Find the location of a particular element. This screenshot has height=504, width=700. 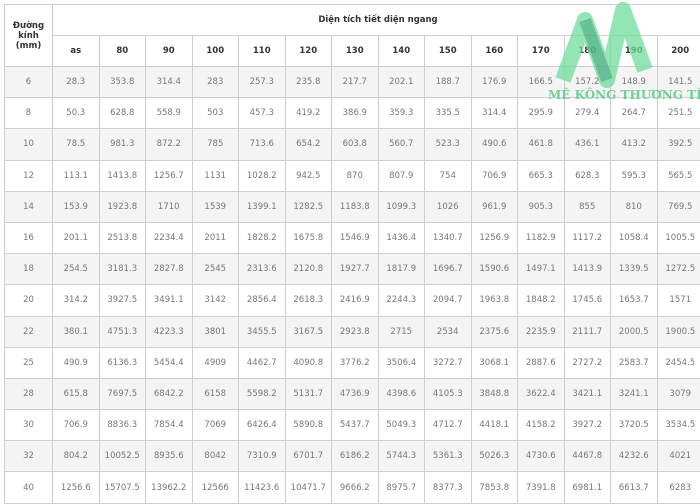

area-cell: 1696.7 is located at coordinates (448, 269).